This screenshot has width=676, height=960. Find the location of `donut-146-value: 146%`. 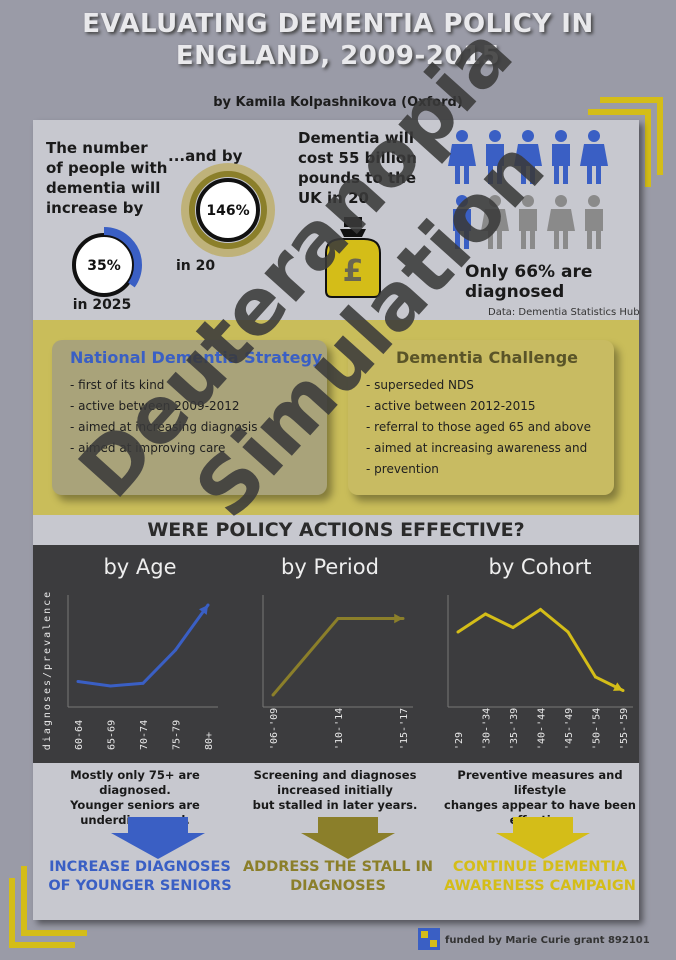

donut-146-value: 146% is located at coordinates (227, 211).